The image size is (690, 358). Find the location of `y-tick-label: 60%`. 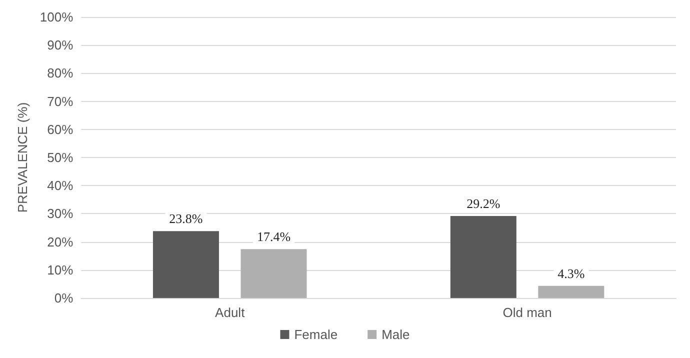

y-tick-label: 60% is located at coordinates (60, 129).